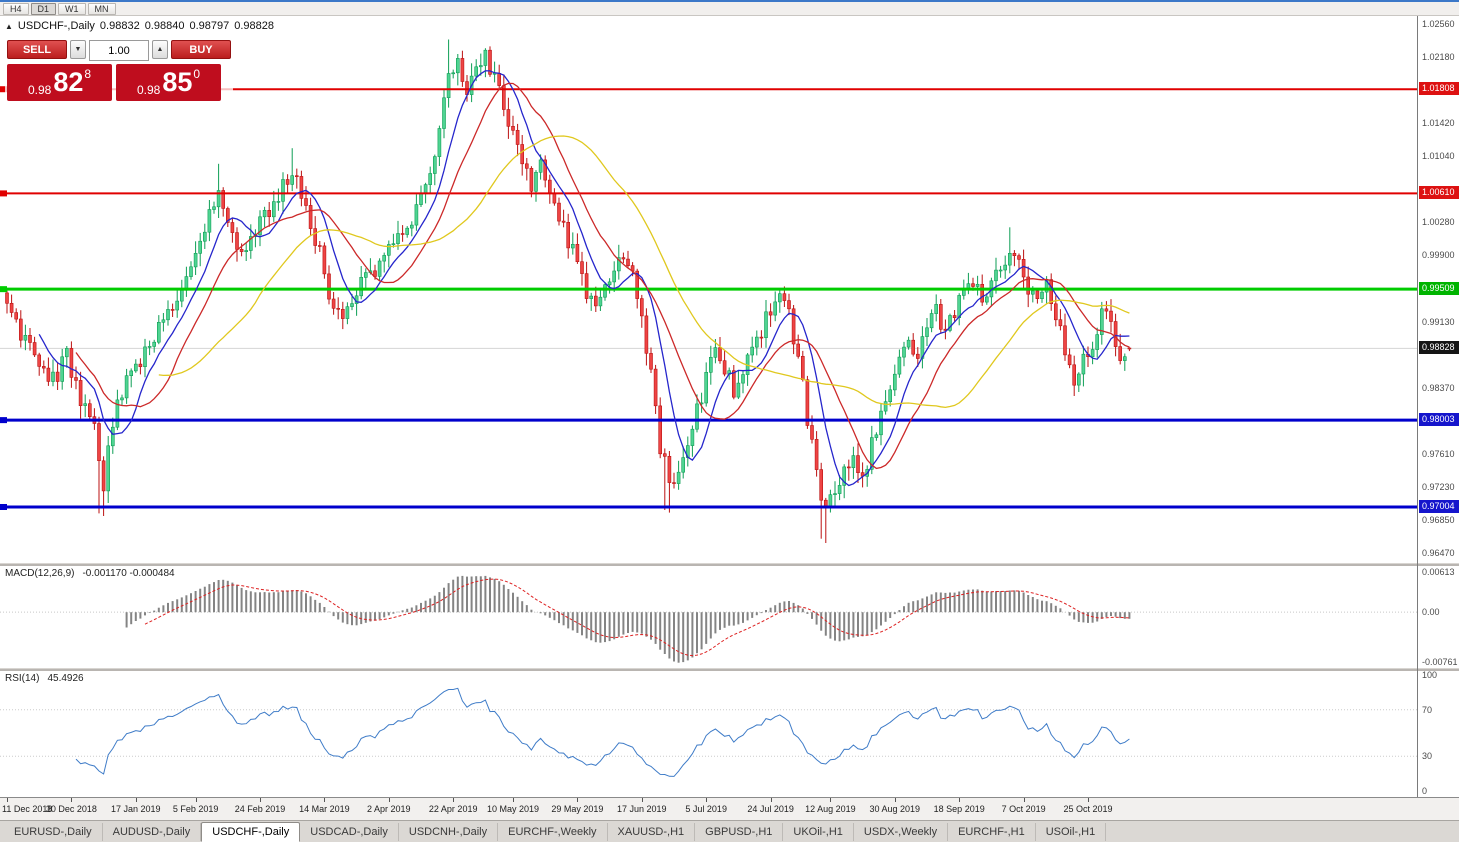 The width and height of the screenshot is (1459, 842). What do you see at coordinates (152, 831) in the screenshot?
I see `symbol-tab-audusd-daily: AUDUSD-,Daily` at bounding box center [152, 831].